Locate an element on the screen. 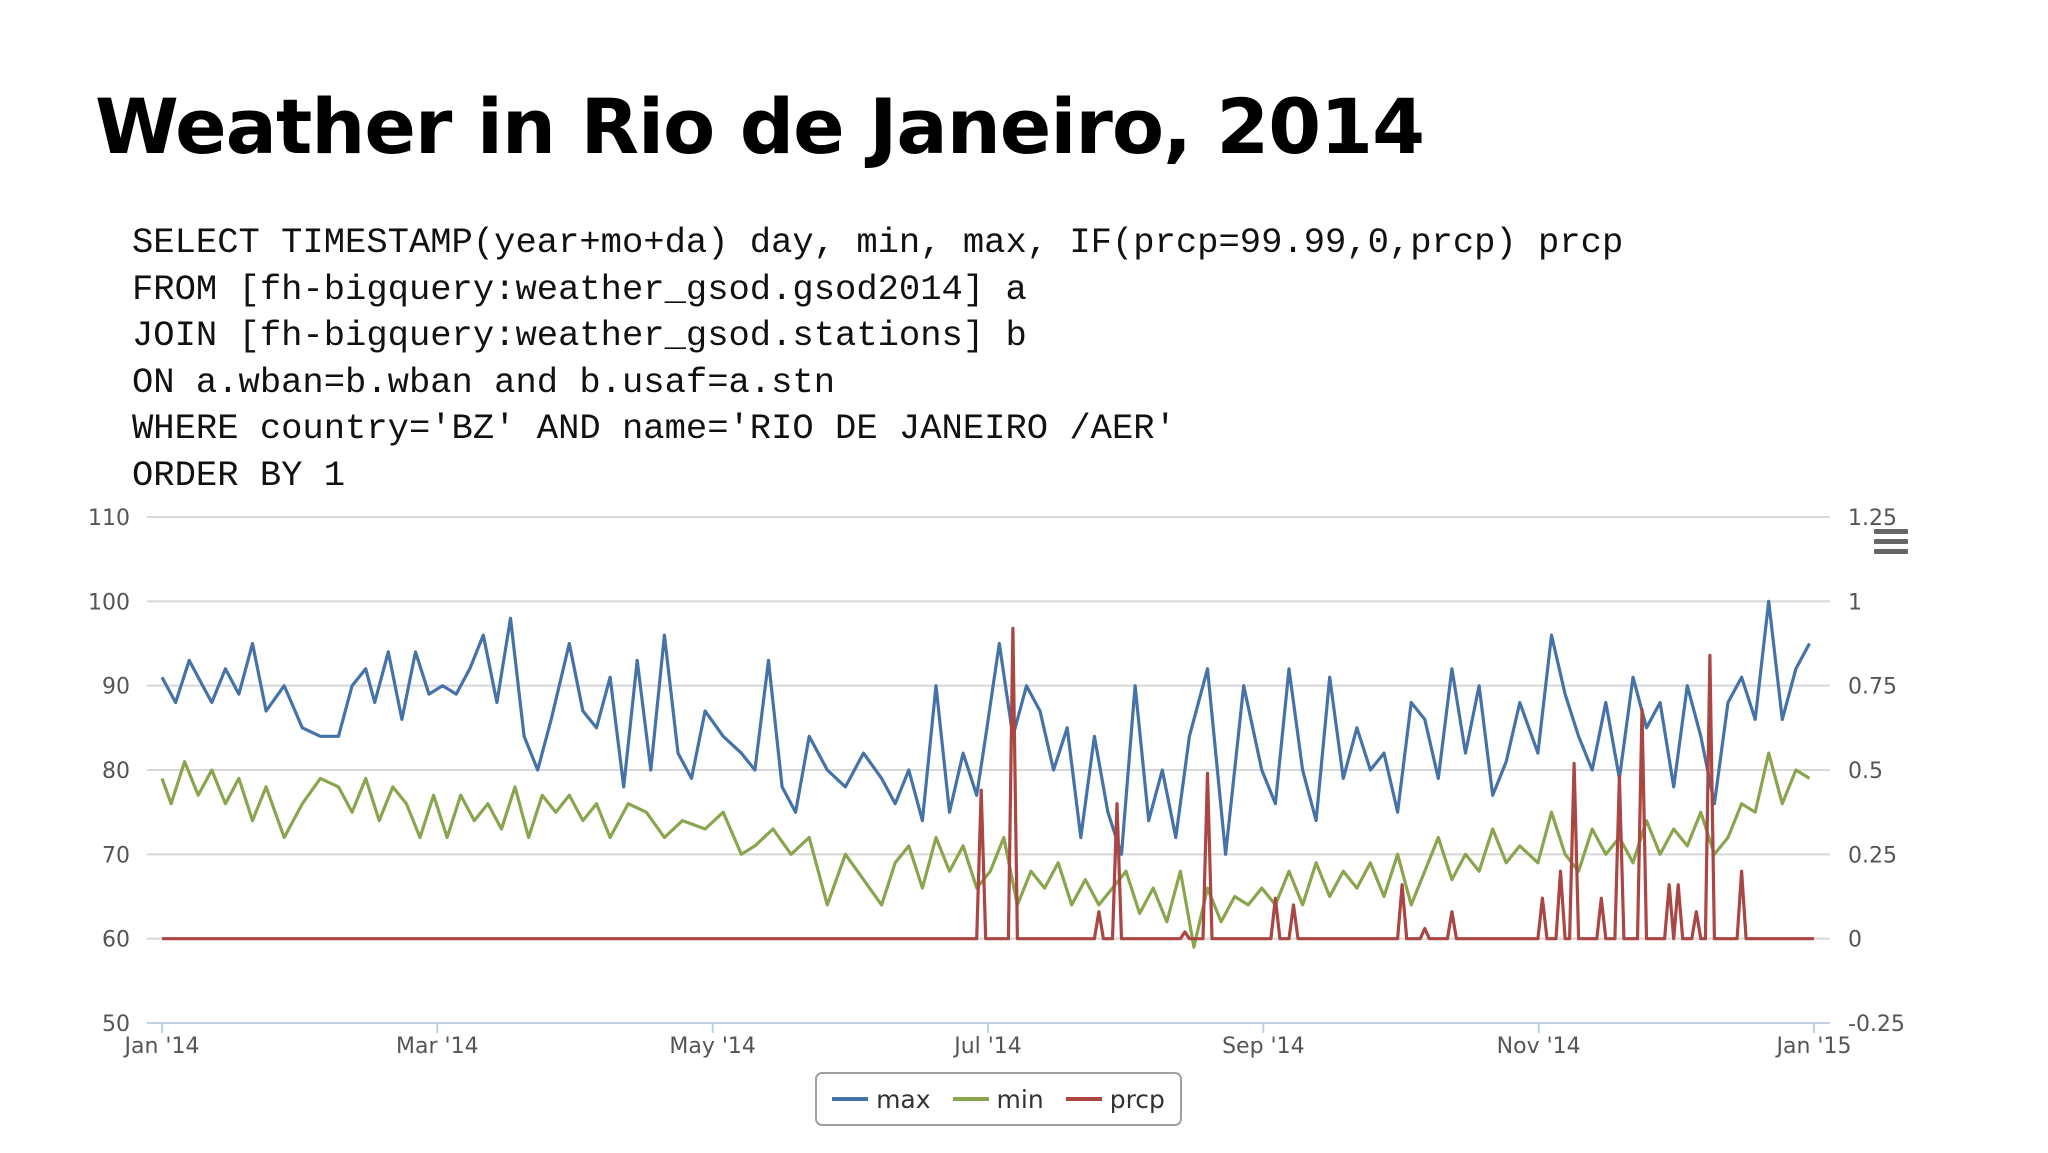 This screenshot has height=1153, width=2048. x-tick-label: Jul '14 is located at coordinates (987, 1046).